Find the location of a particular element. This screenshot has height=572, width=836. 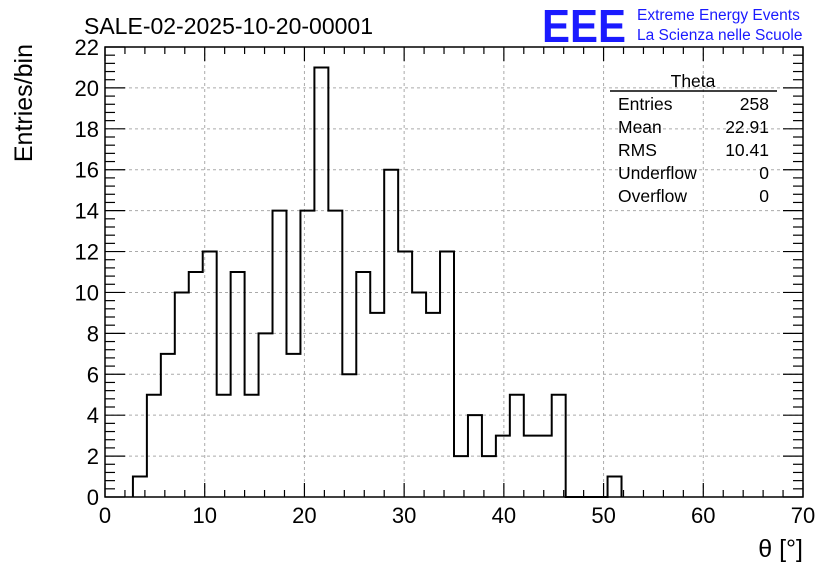

x-tick-label: 10 is located at coordinates (204, 515).